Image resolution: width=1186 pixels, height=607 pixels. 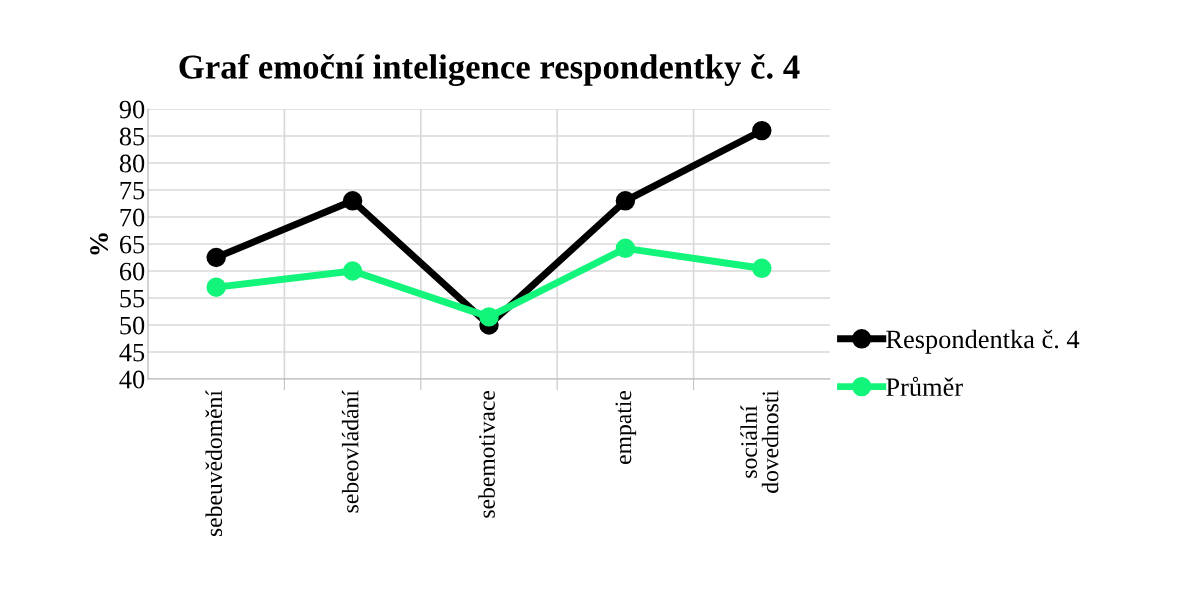 I want to click on y-tick-label: 50, so click(x=132, y=325).